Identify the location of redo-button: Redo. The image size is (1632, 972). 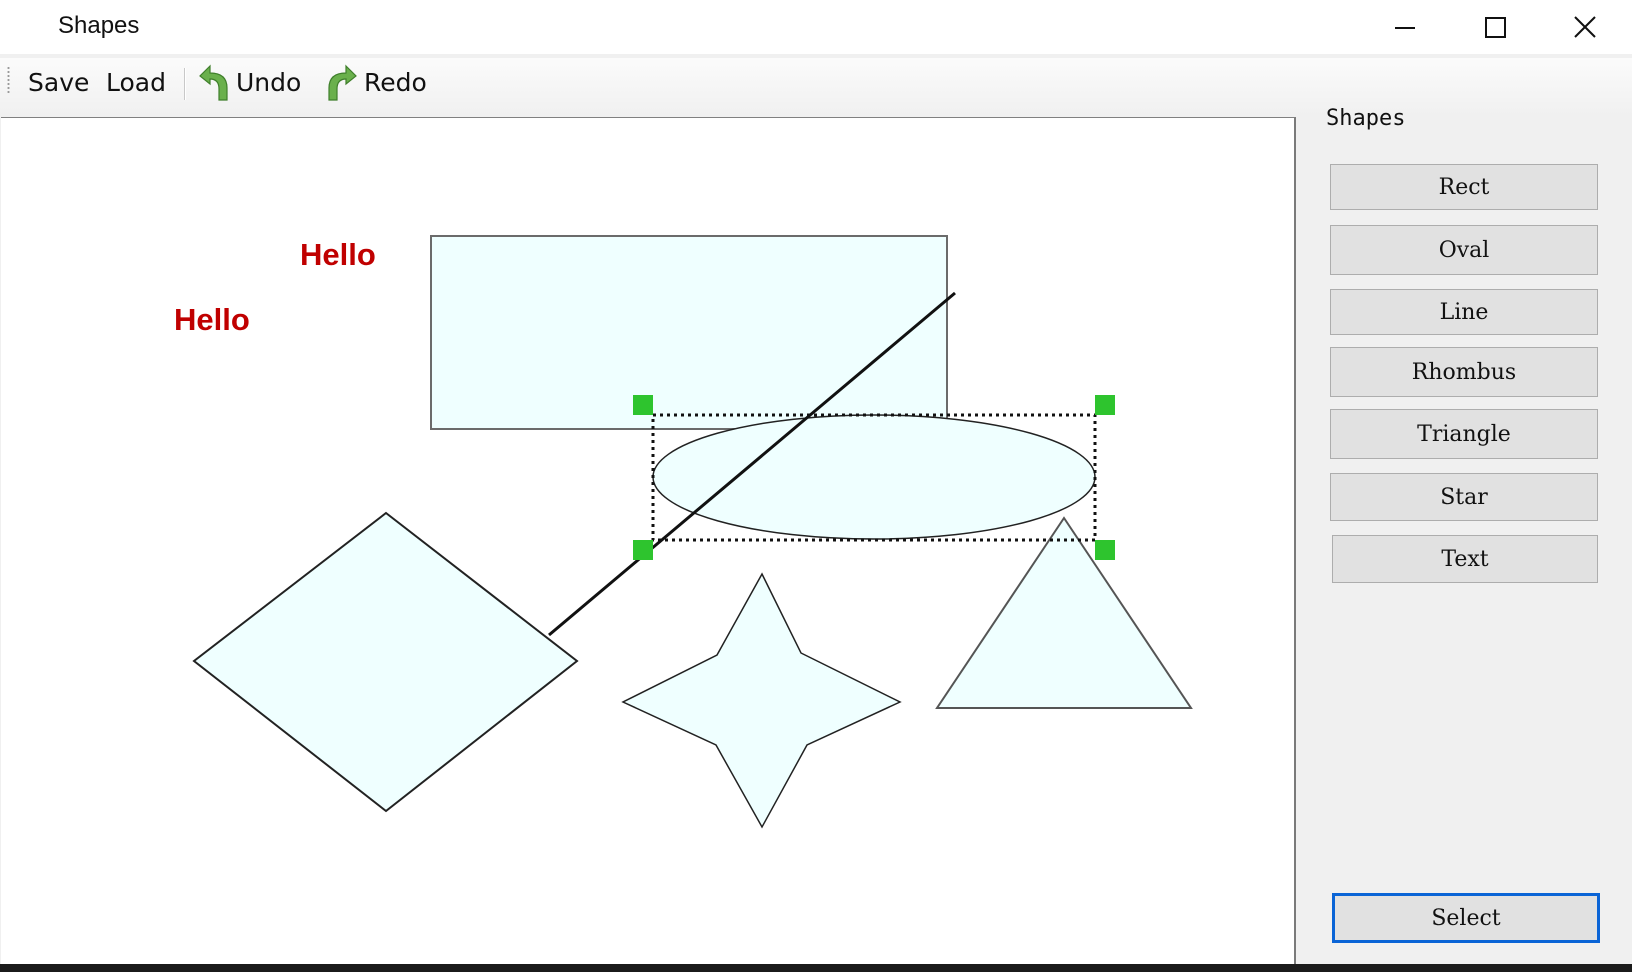
(376, 82).